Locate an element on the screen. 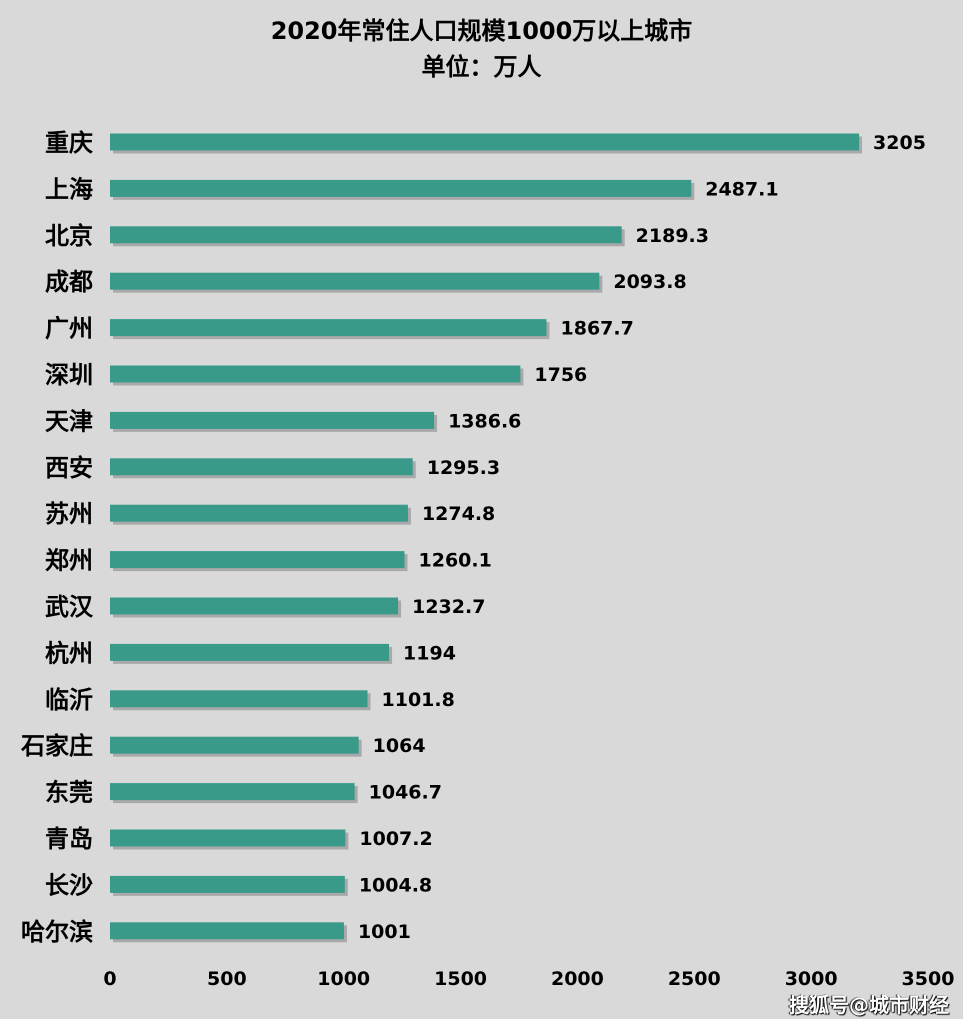 This screenshot has height=1019, width=963. data-label: 1295.3 is located at coordinates (463, 468).